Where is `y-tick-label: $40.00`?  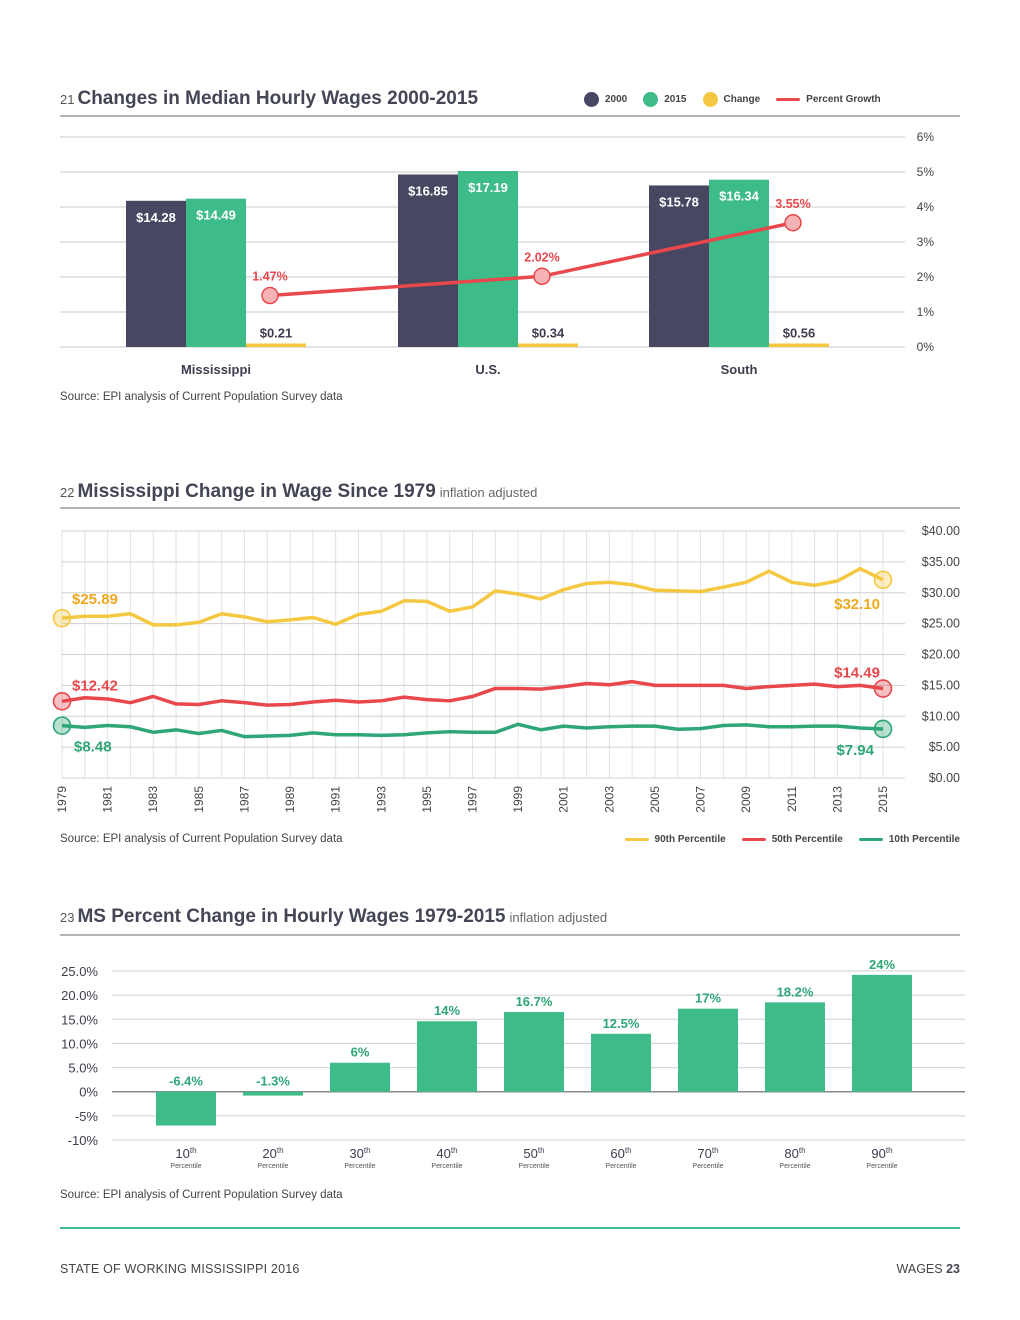
y-tick-label: $40.00 is located at coordinates (941, 531).